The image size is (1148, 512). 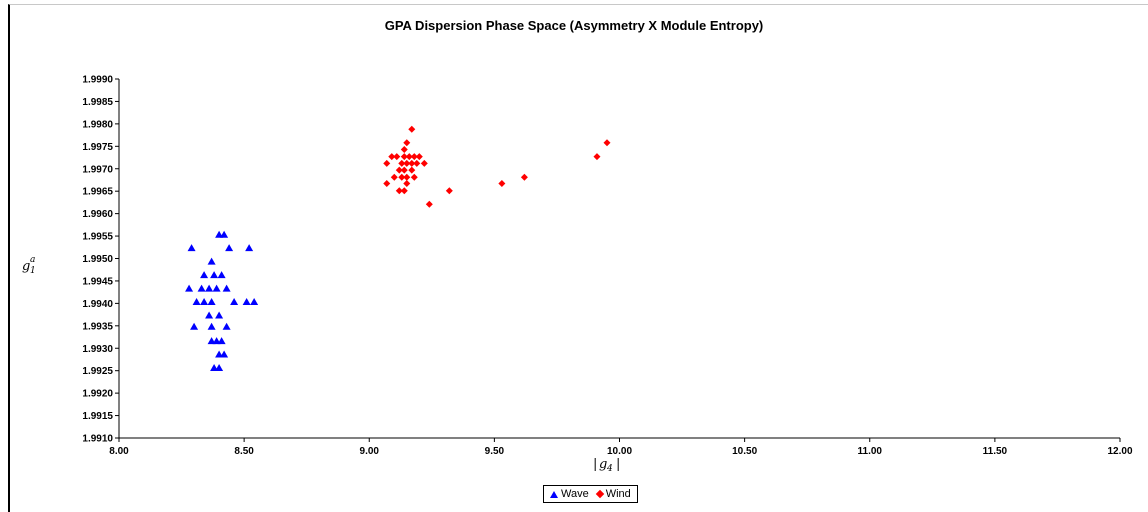 I want to click on y-tick-label: 1.9985, so click(x=97, y=102).